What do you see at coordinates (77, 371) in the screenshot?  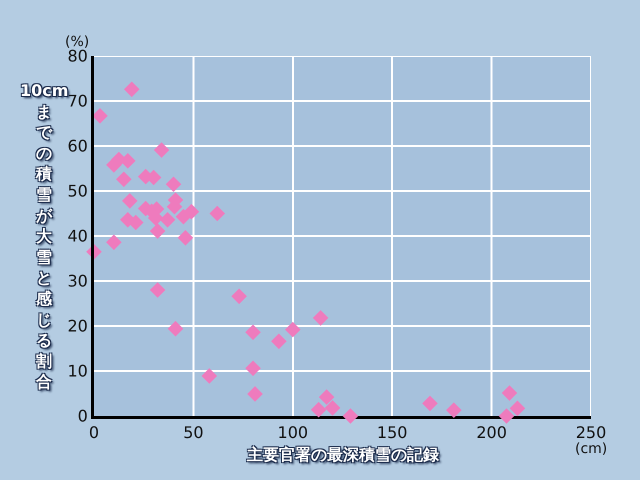 I see `y-tick-label: 10` at bounding box center [77, 371].